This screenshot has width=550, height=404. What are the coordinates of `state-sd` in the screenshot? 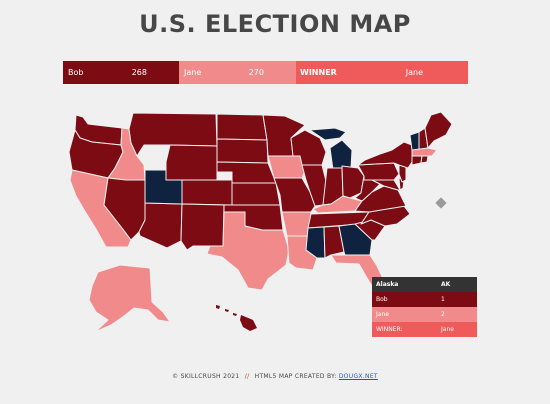 It's located at (242, 151).